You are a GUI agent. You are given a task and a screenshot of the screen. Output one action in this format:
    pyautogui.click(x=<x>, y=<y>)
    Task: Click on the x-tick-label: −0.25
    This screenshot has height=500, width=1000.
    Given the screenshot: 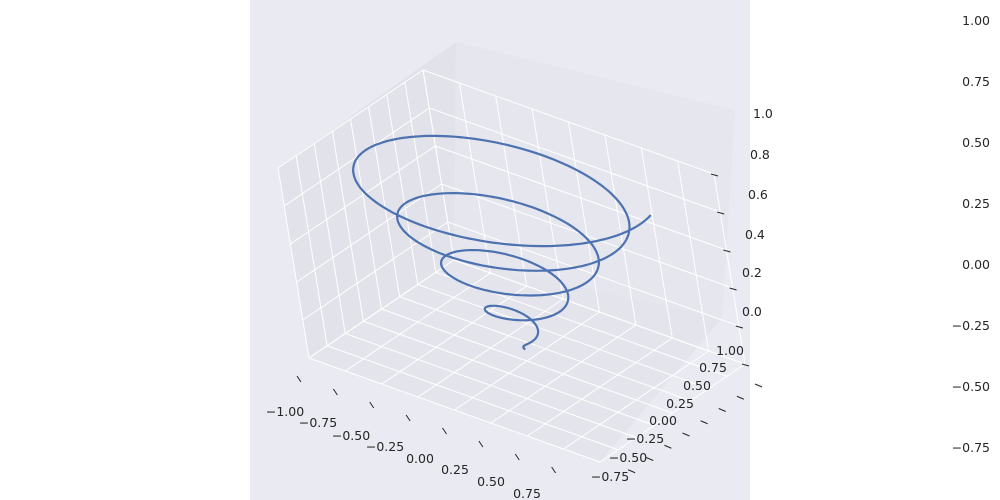 What is the action you would take?
    pyautogui.click(x=385, y=446)
    